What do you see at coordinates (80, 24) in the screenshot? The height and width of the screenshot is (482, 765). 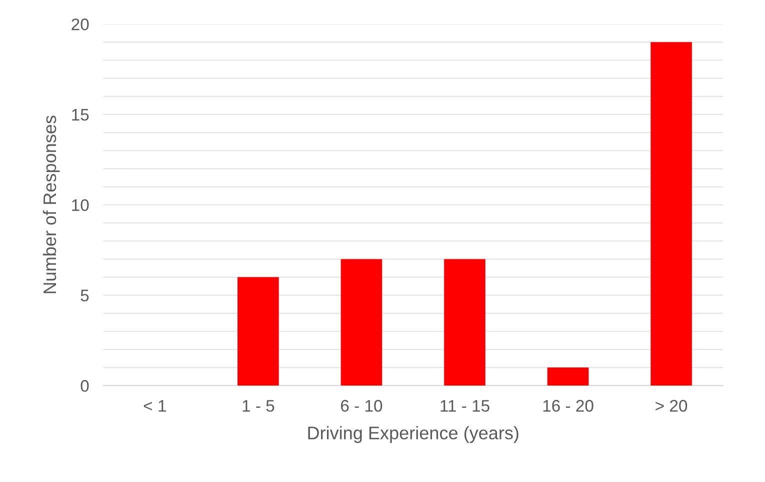 I see `y-tick-label: 20` at bounding box center [80, 24].